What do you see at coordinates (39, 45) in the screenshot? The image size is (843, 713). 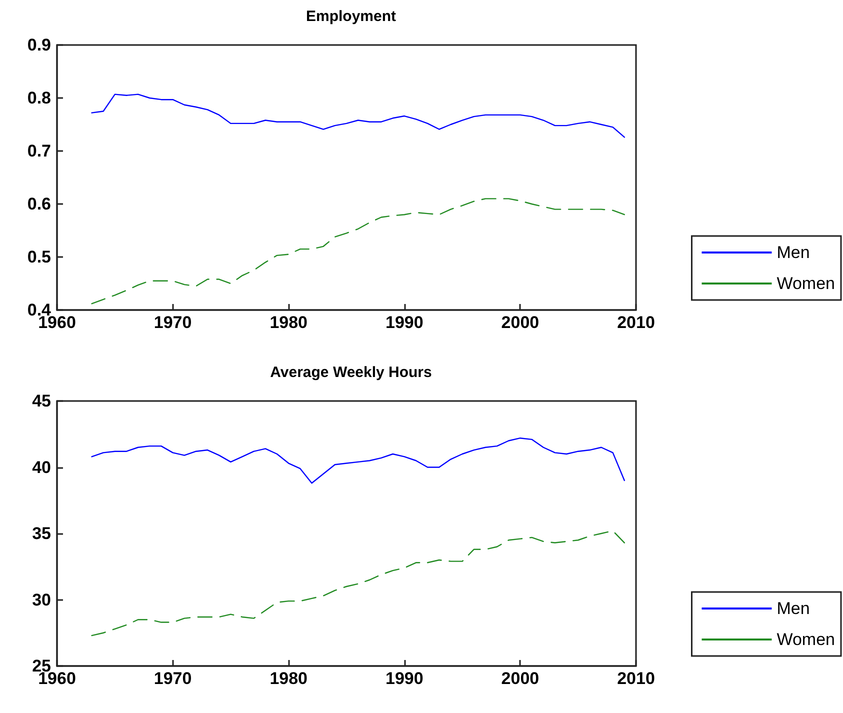 I see `y-tick-label: 0.9` at bounding box center [39, 45].